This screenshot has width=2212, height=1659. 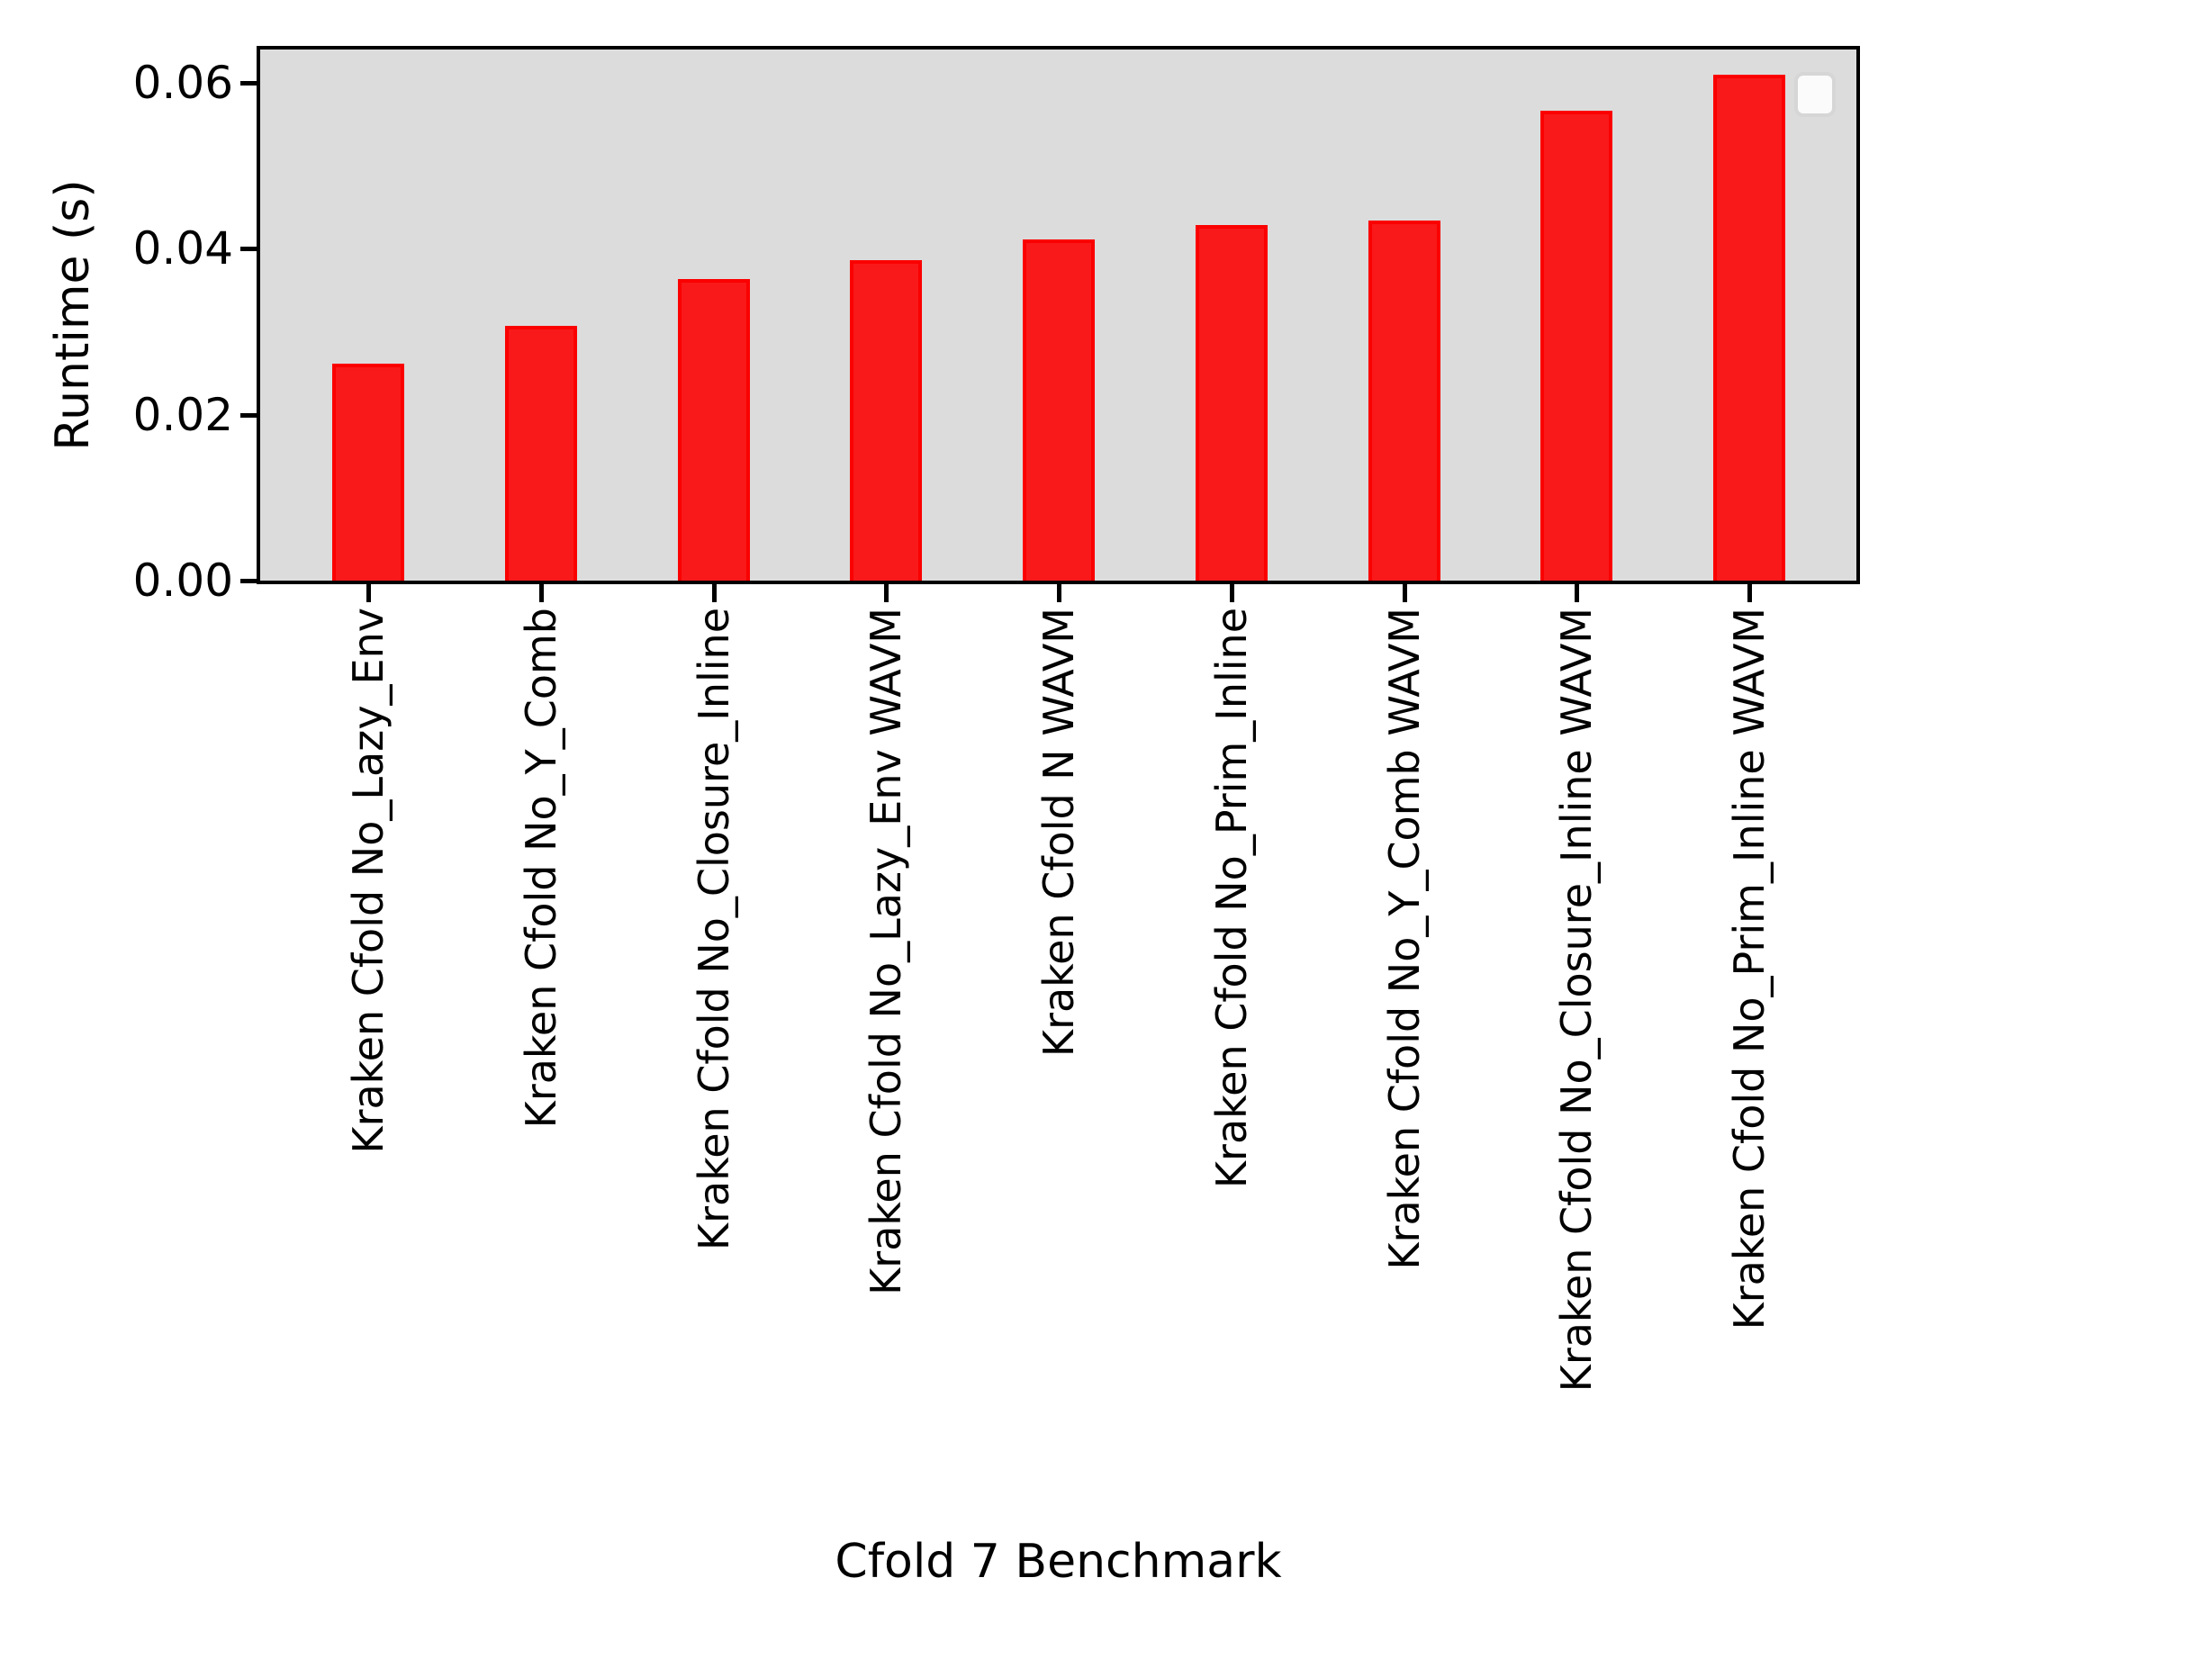 I want to click on x-tick-label-4: Kraken Cfold No_Lazy_Env WAVM, so click(x=886, y=951).